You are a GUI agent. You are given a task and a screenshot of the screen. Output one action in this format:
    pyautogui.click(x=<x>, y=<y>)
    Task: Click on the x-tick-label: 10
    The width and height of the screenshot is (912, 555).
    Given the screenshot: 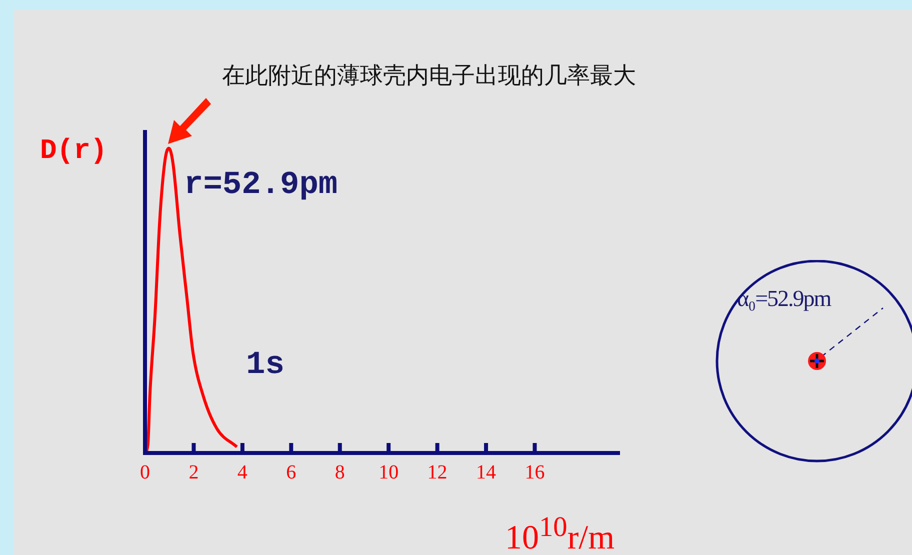 What is the action you would take?
    pyautogui.click(x=388, y=472)
    